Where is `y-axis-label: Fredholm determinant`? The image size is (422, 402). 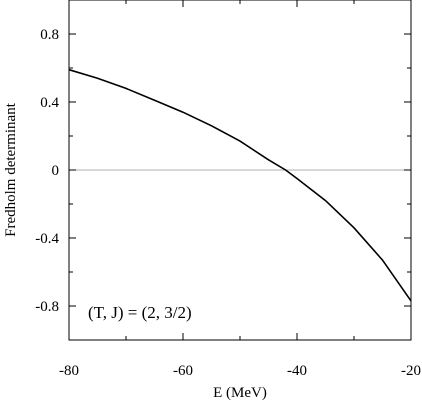 y-axis-label: Fredholm determinant is located at coordinates (11, 169).